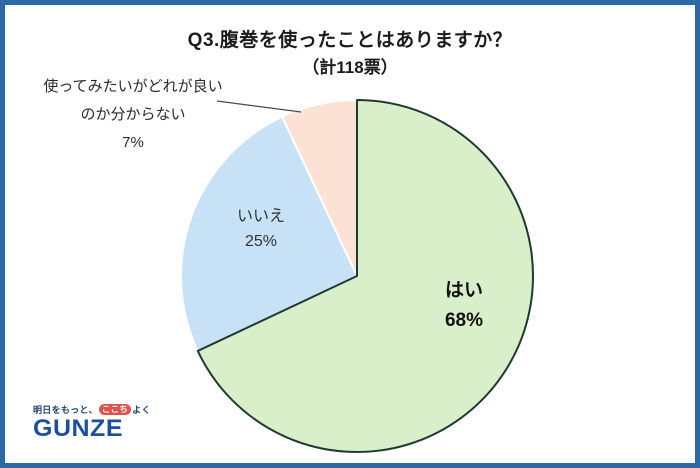 The image size is (700, 468). I want to click on slice-label-unsure: 使ってみたいがどれが良い のか分からない 7%, so click(132, 115).